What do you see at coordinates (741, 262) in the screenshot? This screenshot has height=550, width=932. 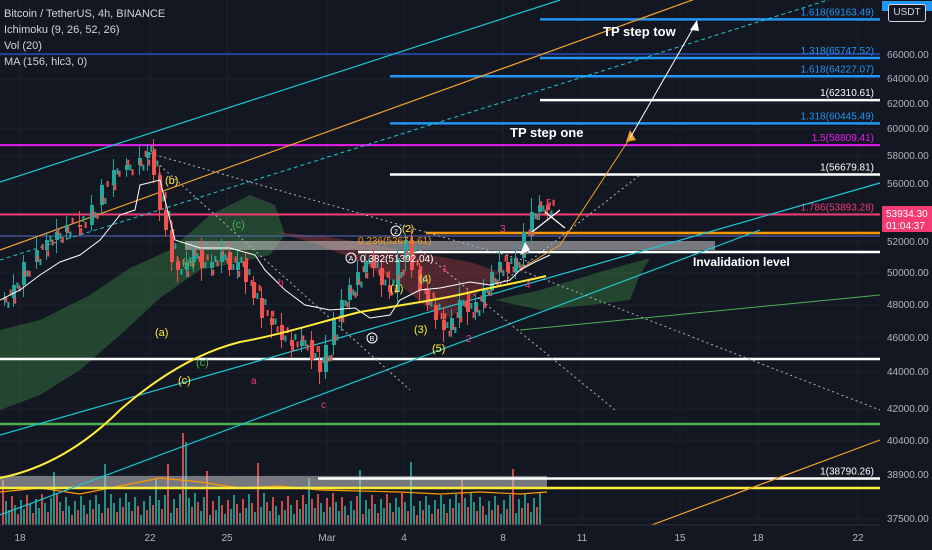 I see `annotation-invalidation: Invalidation level` at bounding box center [741, 262].